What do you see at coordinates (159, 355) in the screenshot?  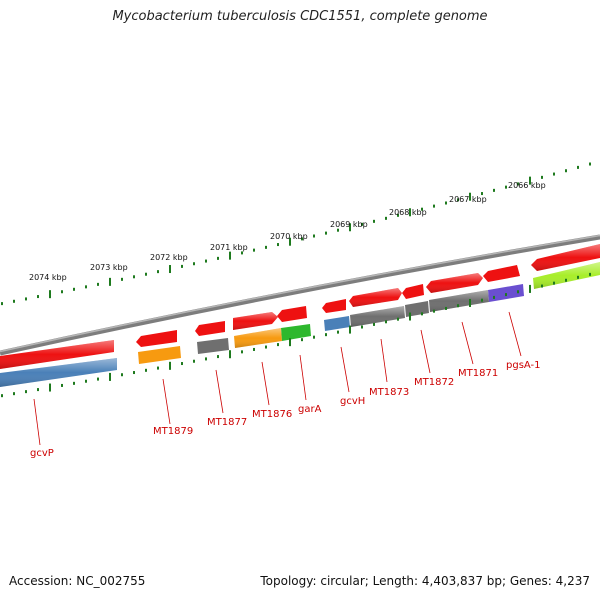 I see `gene-reverse-MT1879` at bounding box center [159, 355].